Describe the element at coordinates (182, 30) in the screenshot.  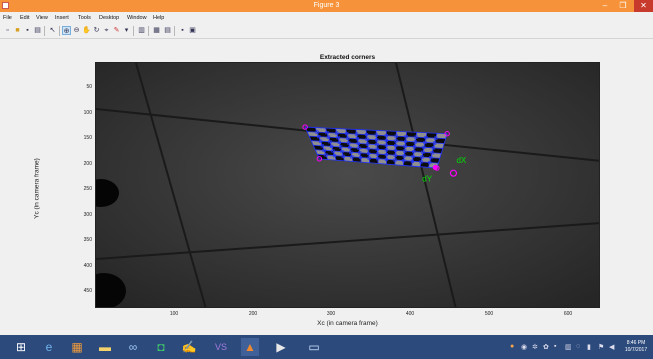
I see `show-plot-tools-icon: ▪` at that location.